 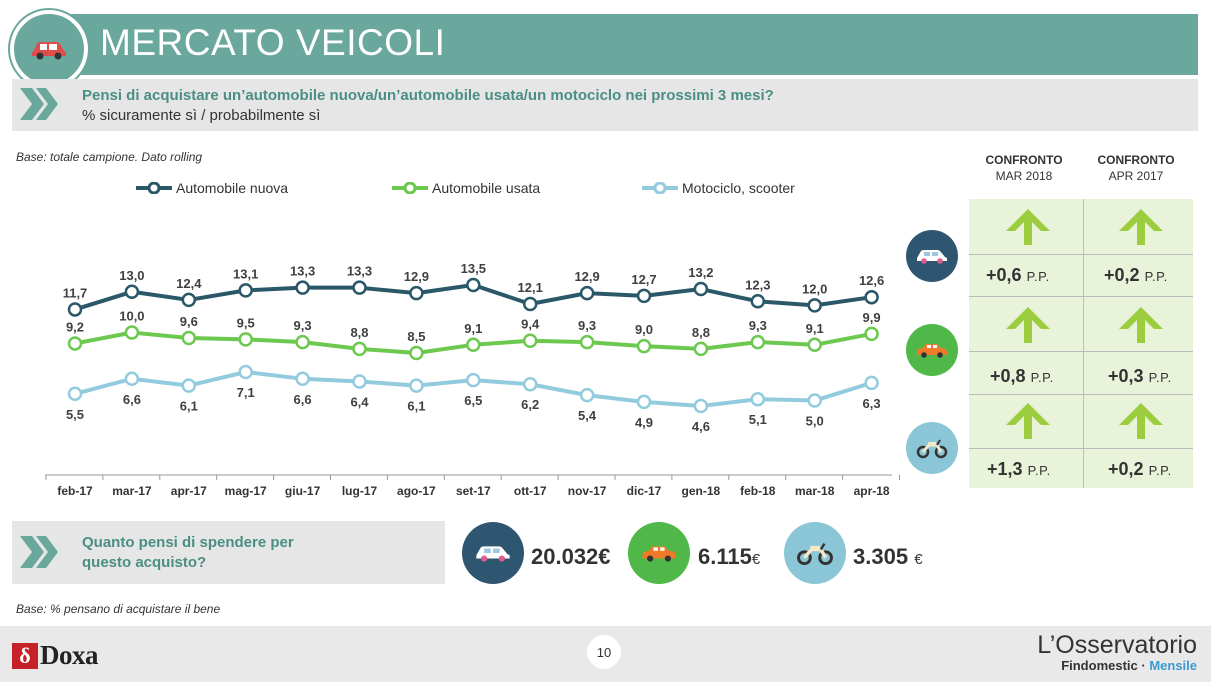 I want to click on car-icon, so click(x=49, y=49).